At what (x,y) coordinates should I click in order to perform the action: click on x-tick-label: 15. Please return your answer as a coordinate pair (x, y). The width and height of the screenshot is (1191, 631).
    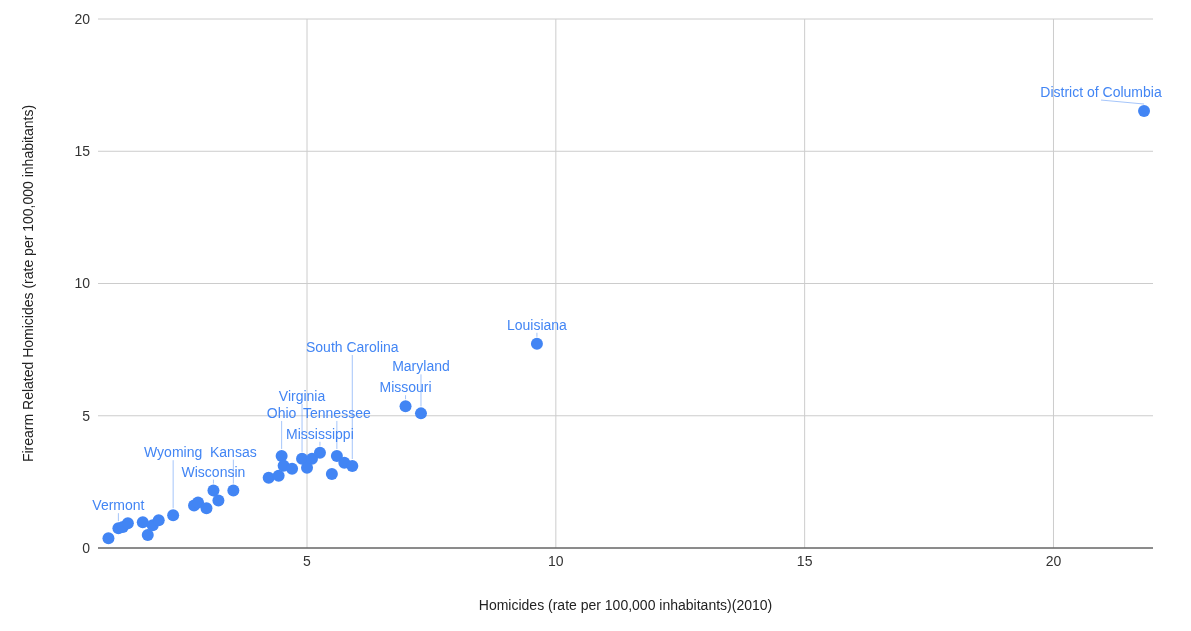
    Looking at the image, I should click on (804, 560).